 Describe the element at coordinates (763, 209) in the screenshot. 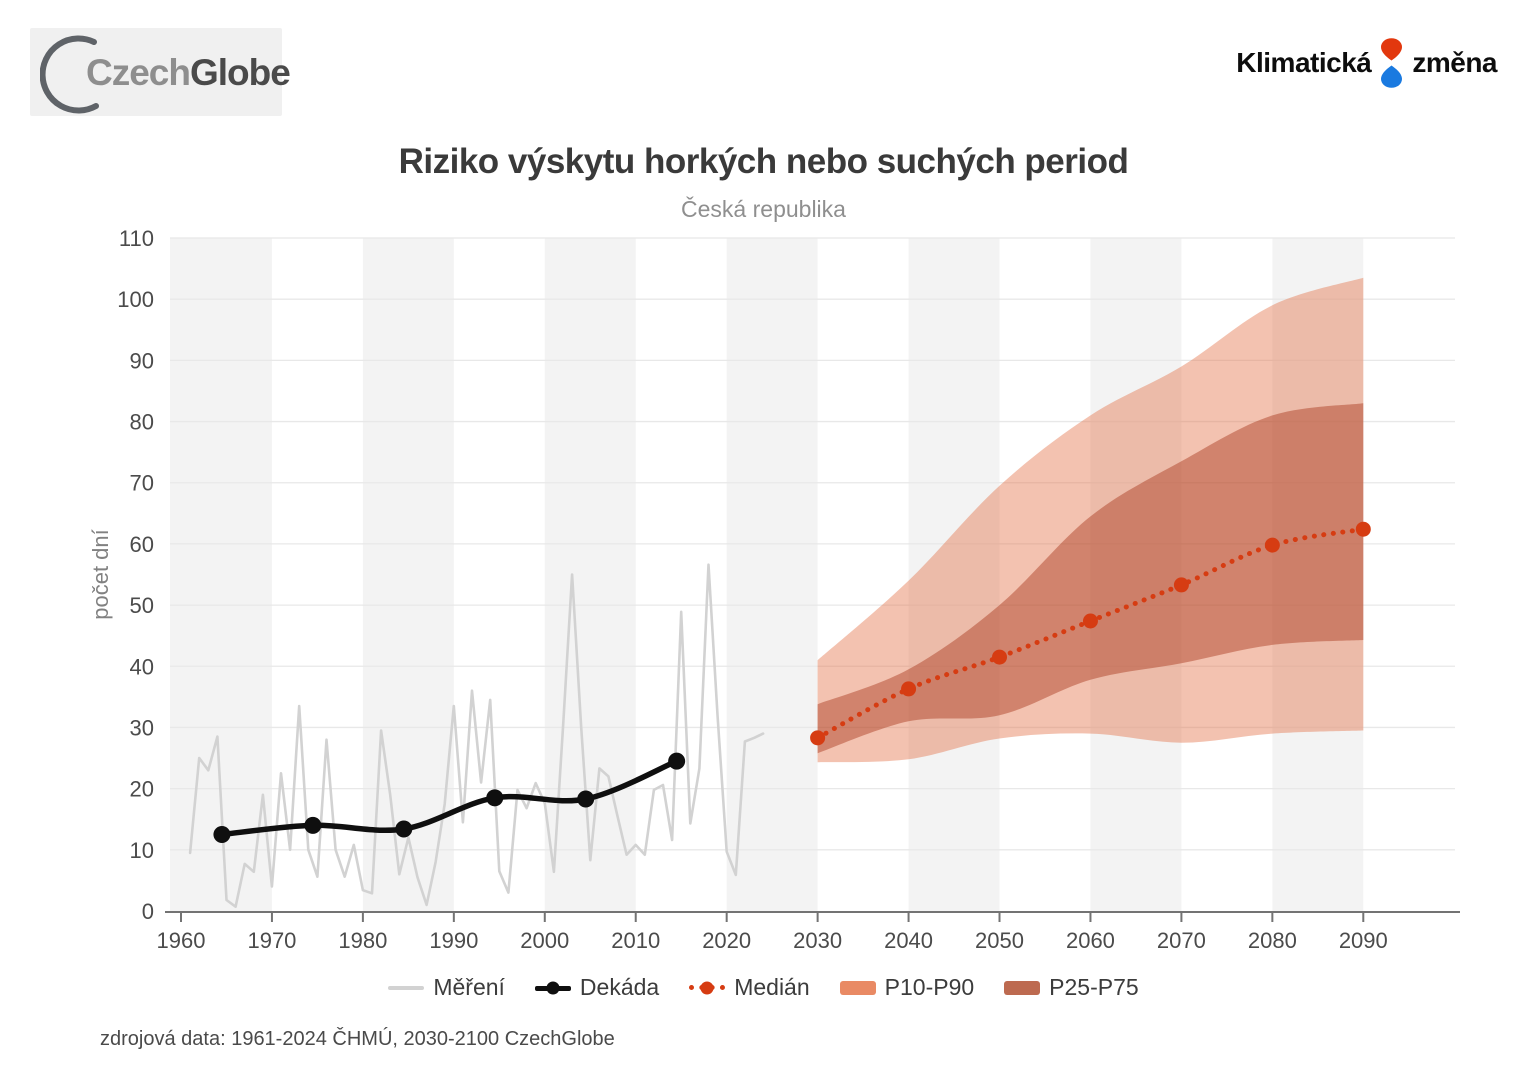

I see `chart-subtitle: Česká republika` at that location.